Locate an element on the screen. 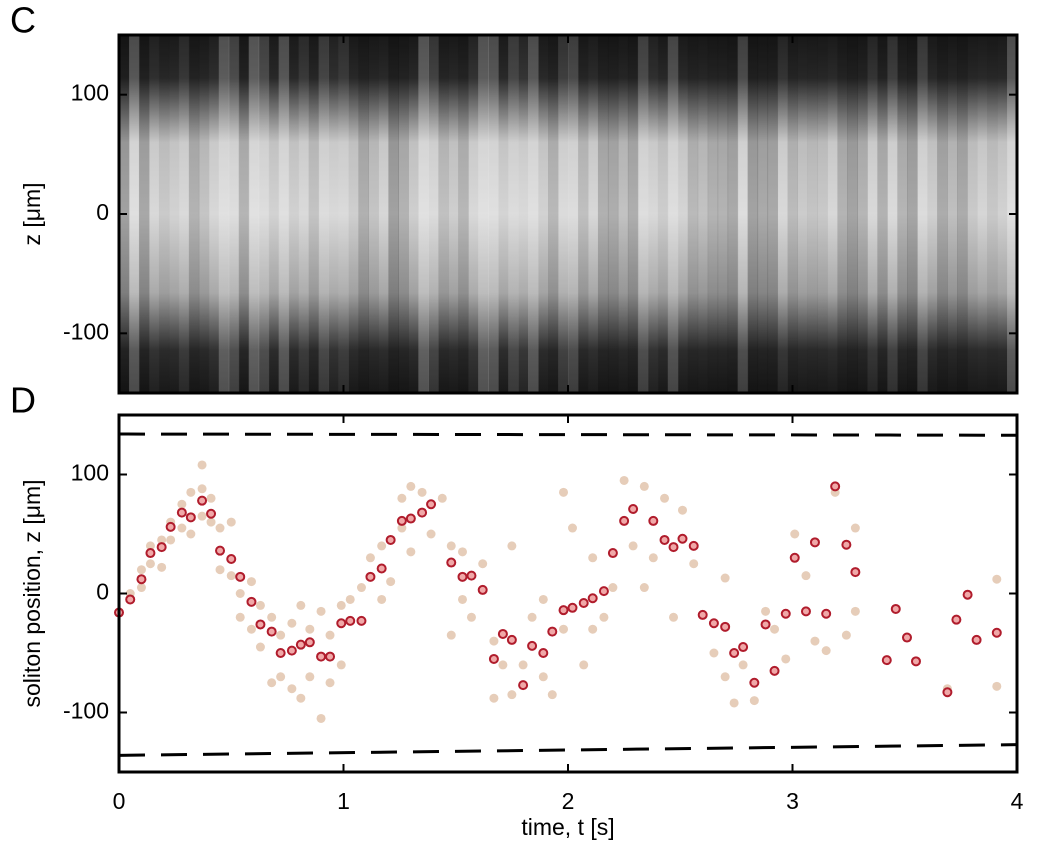  x-tick-label: 1 is located at coordinates (343, 801).